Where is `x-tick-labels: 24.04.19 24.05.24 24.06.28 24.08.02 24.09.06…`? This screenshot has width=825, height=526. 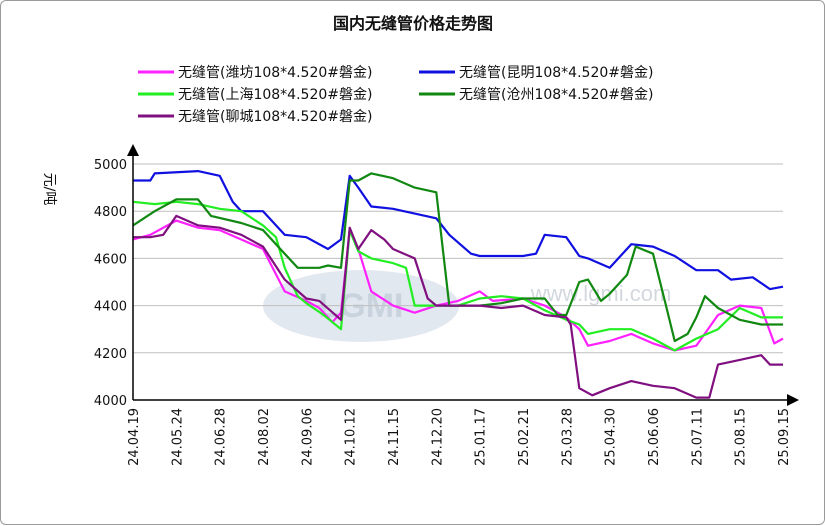
x-tick-labels: 24.04.19 24.05.24 24.06.28 24.08.02 24.09.06… is located at coordinates (459, 437).